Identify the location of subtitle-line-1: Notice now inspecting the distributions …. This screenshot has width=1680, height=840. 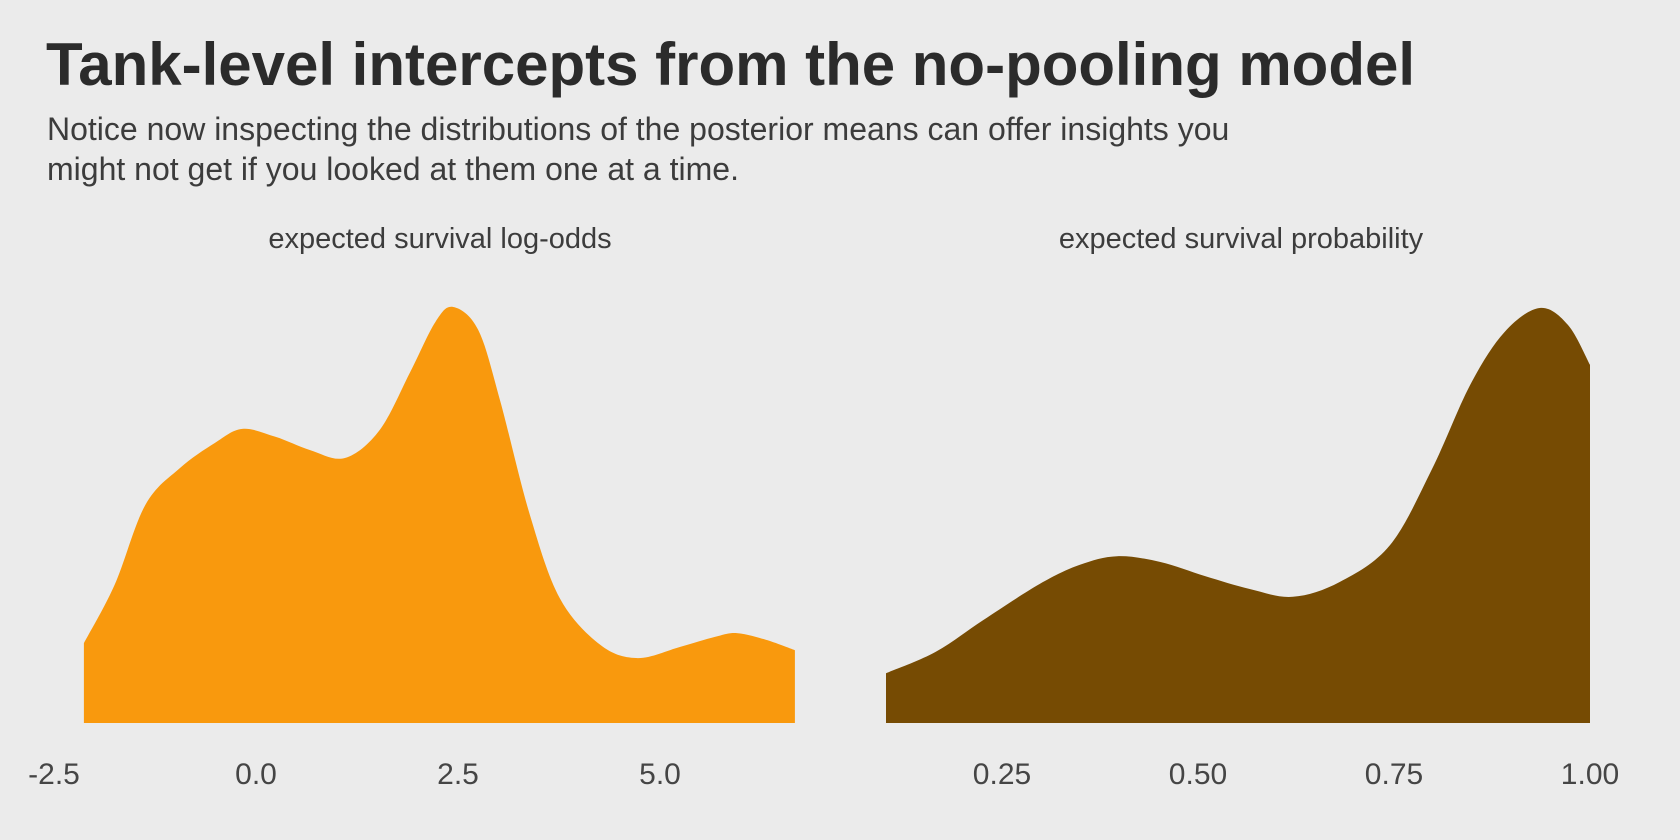
(638, 129).